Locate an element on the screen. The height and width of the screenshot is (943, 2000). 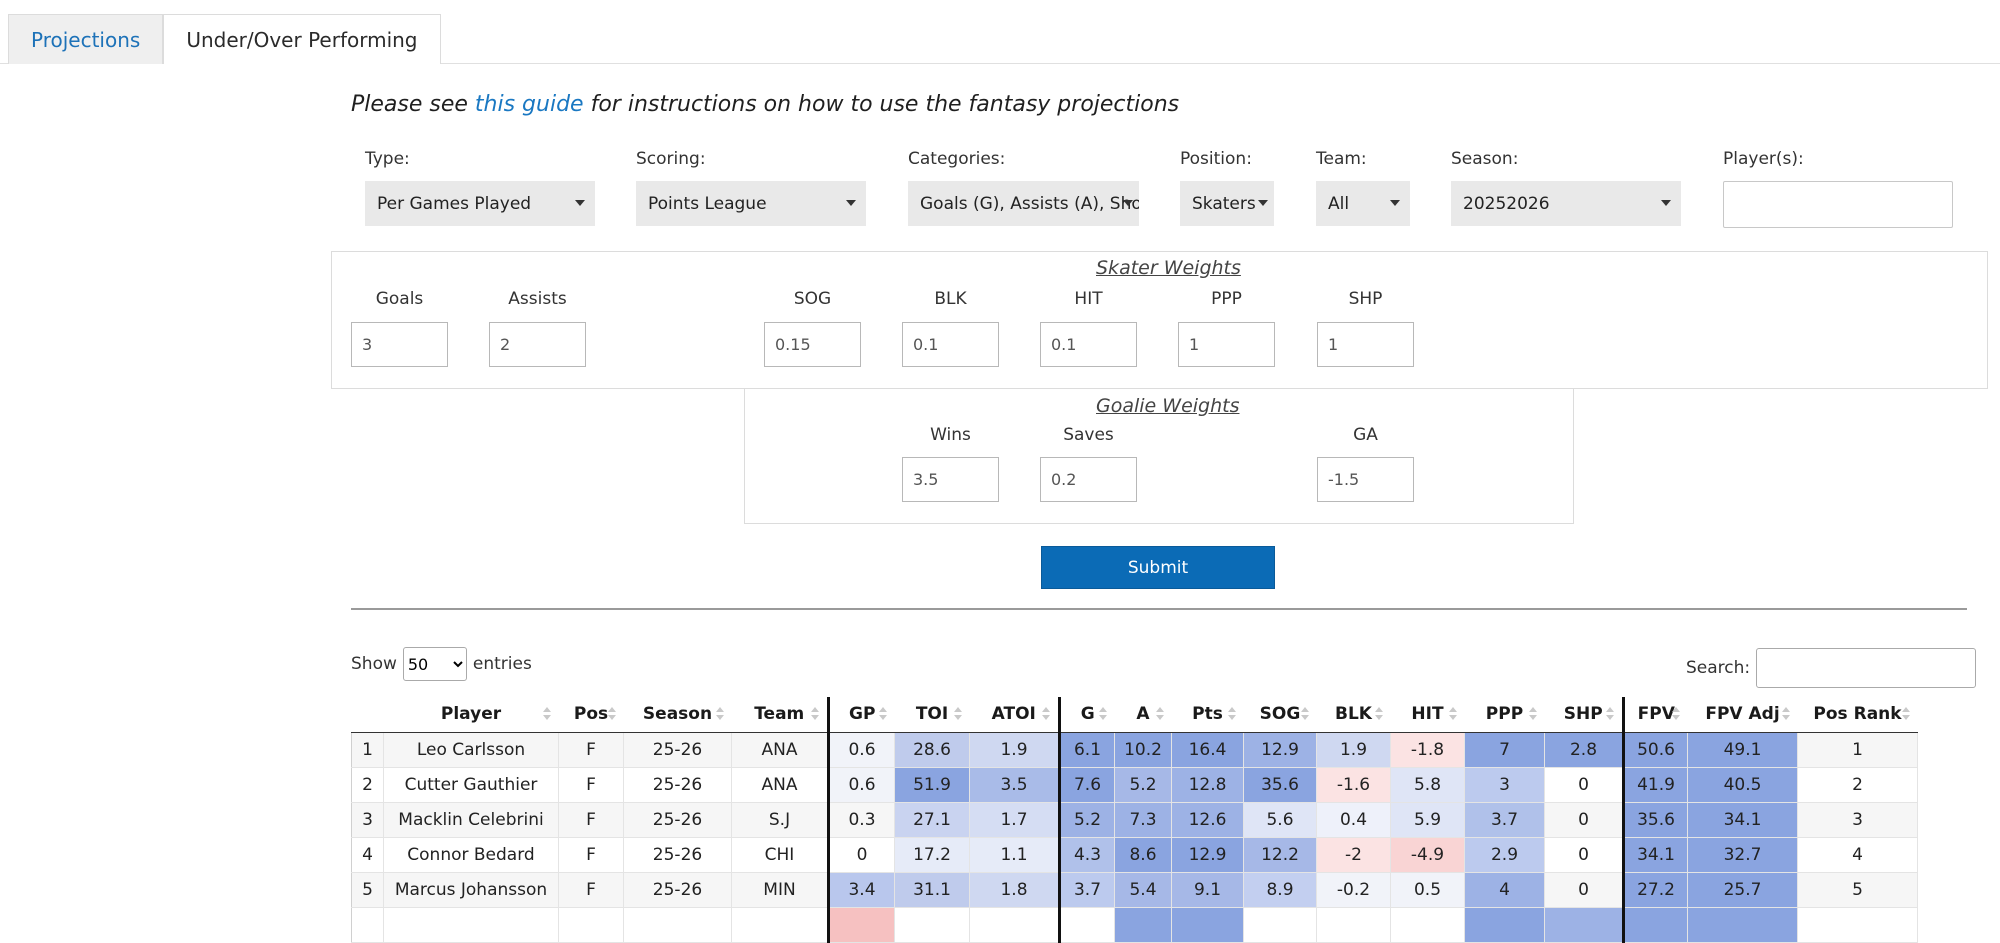
wins-weight-input is located at coordinates (950, 479).